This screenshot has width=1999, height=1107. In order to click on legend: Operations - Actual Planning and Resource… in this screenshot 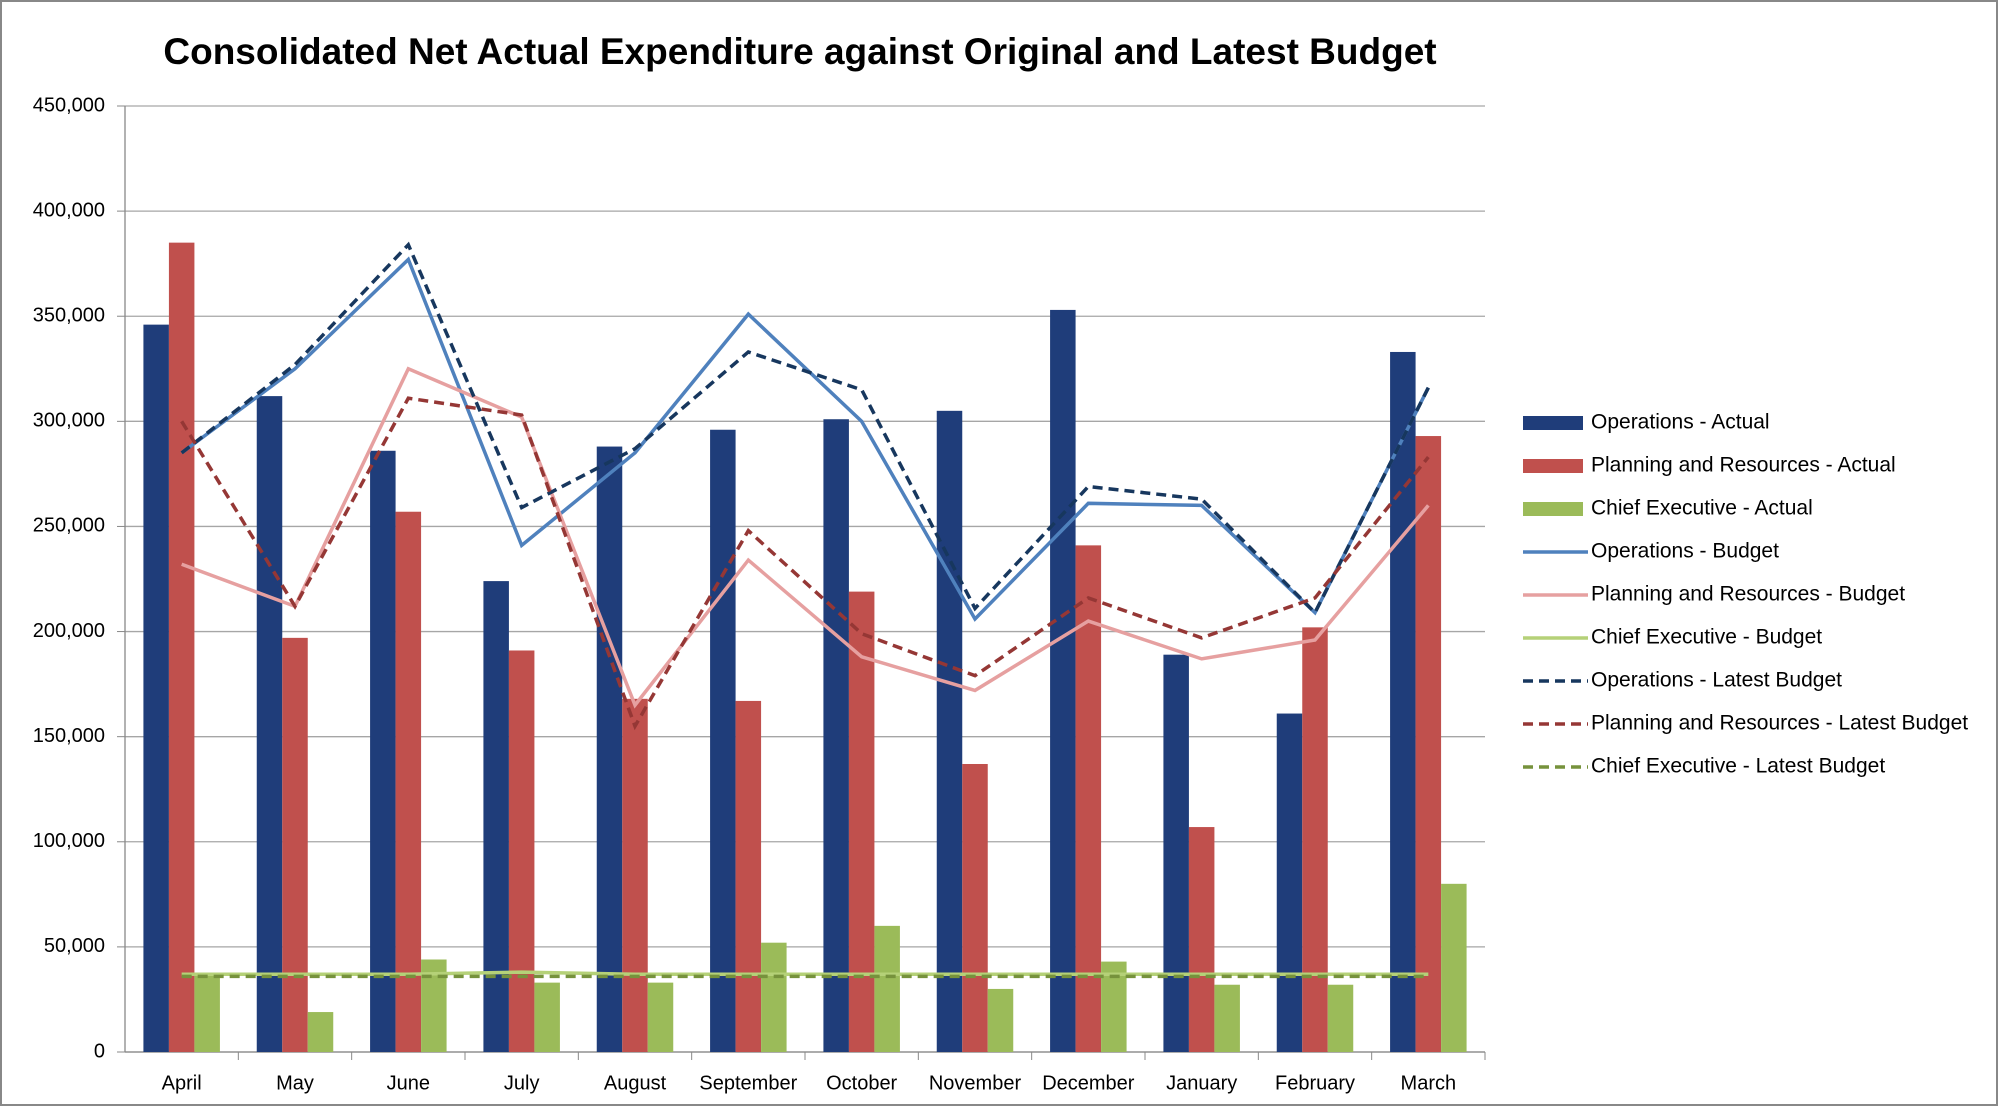, I will do `click(1745, 594)`.